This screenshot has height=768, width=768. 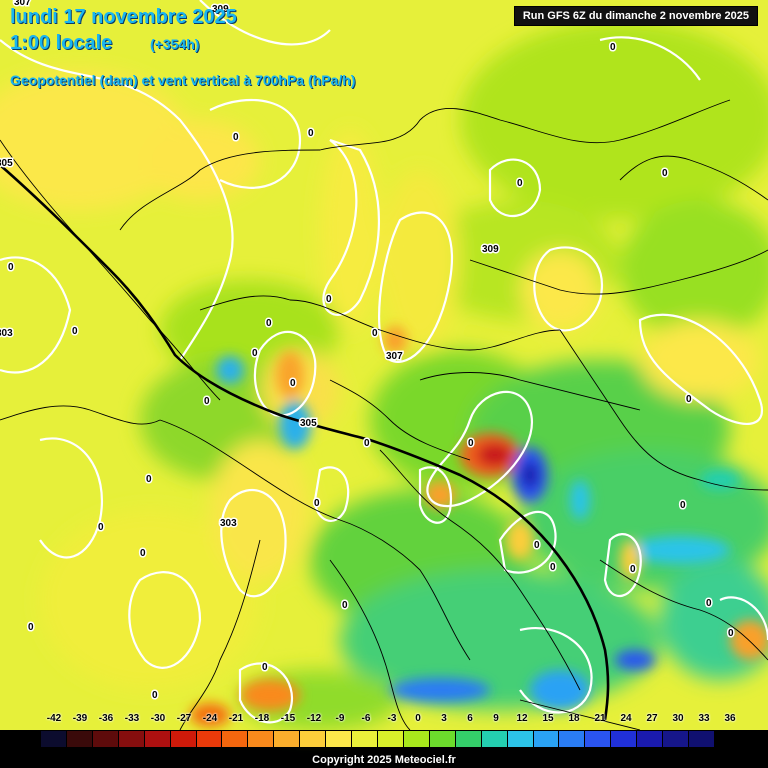 What do you see at coordinates (175, 44) in the screenshot?
I see `lead-time: (+354h)` at bounding box center [175, 44].